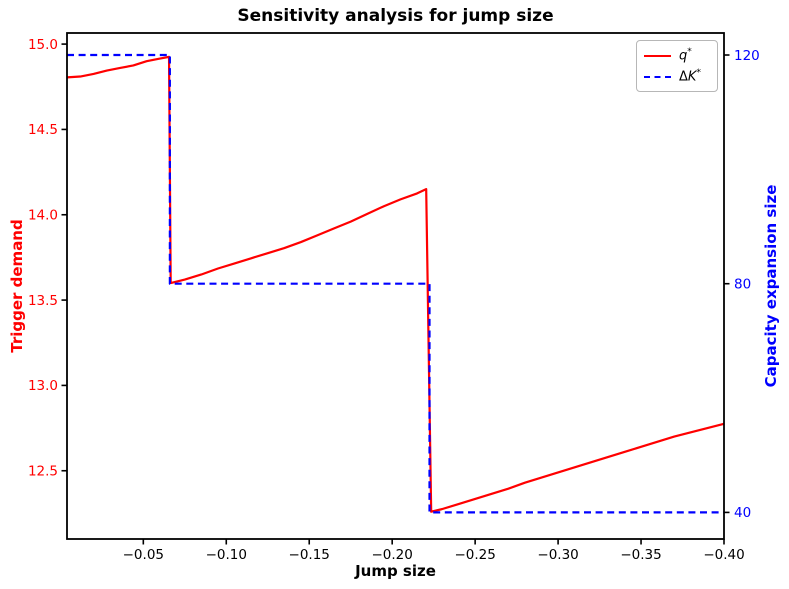  What do you see at coordinates (742, 285) in the screenshot?
I see `y-right-tick-label: 80` at bounding box center [742, 285].